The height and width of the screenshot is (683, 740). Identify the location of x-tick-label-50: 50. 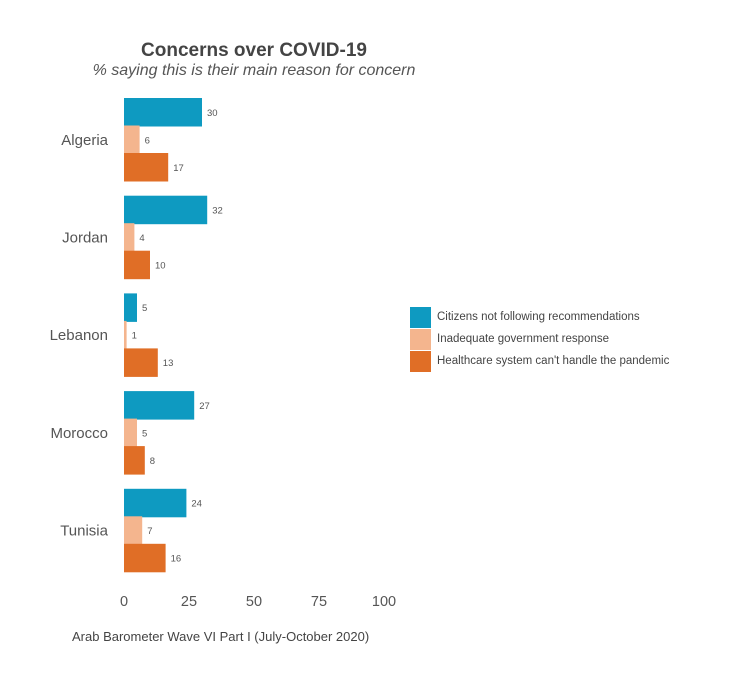
(254, 602).